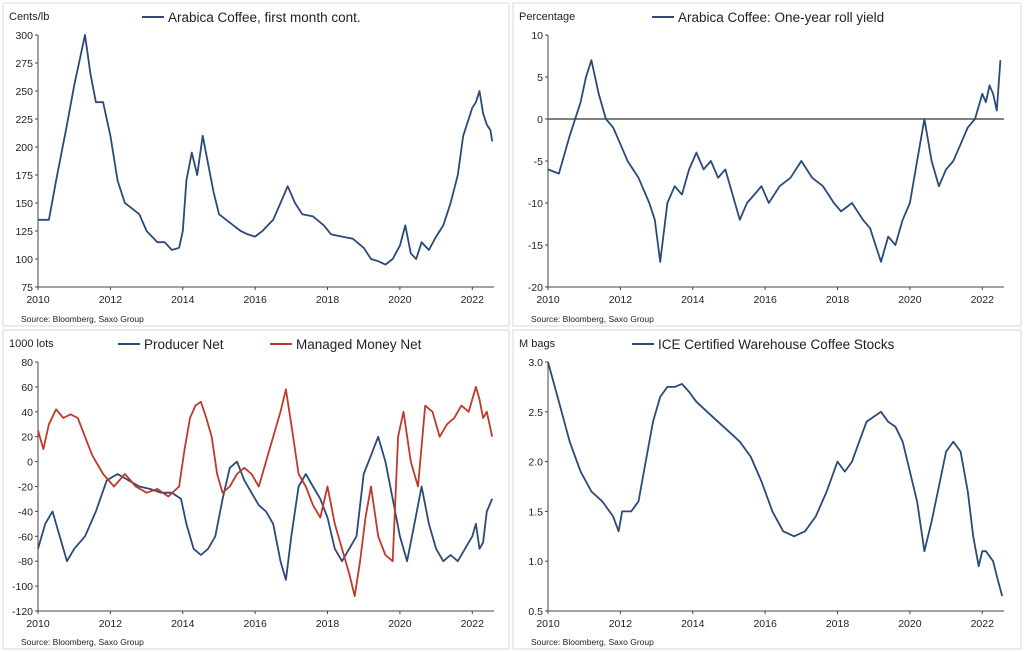  I want to click on y-tick-label: 80, so click(27, 363).